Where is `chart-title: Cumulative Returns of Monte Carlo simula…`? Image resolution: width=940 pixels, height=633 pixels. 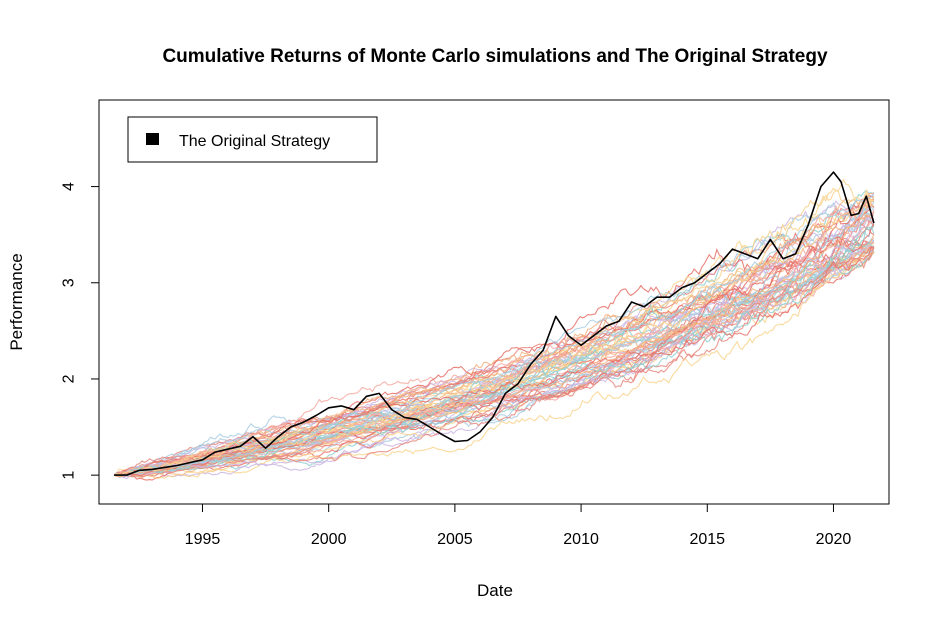
chart-title: Cumulative Returns of Monte Carlo simula… is located at coordinates (495, 56).